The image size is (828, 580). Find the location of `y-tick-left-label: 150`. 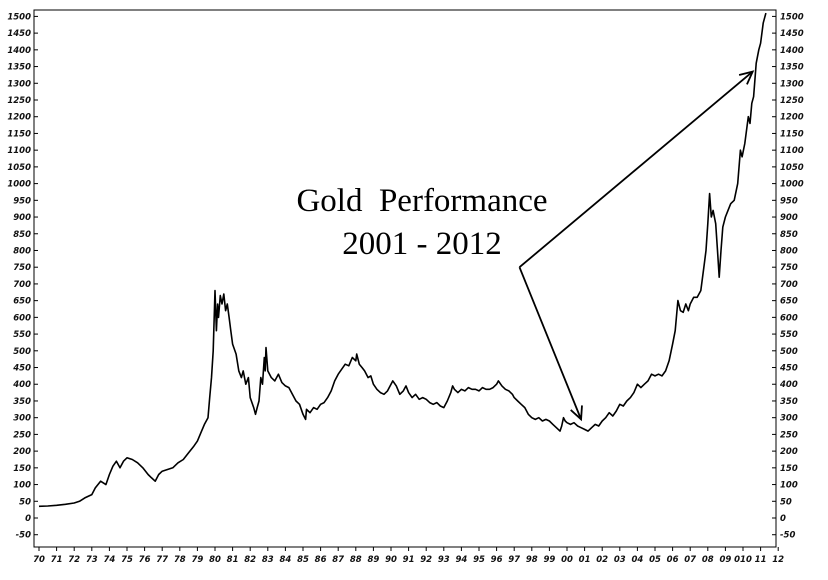

y-tick-left-label: 150 is located at coordinates (22, 469).